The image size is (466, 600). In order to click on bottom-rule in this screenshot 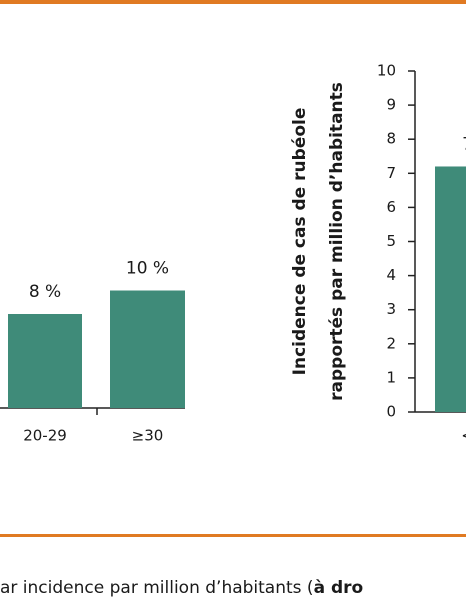, I will do `click(233, 535)`.